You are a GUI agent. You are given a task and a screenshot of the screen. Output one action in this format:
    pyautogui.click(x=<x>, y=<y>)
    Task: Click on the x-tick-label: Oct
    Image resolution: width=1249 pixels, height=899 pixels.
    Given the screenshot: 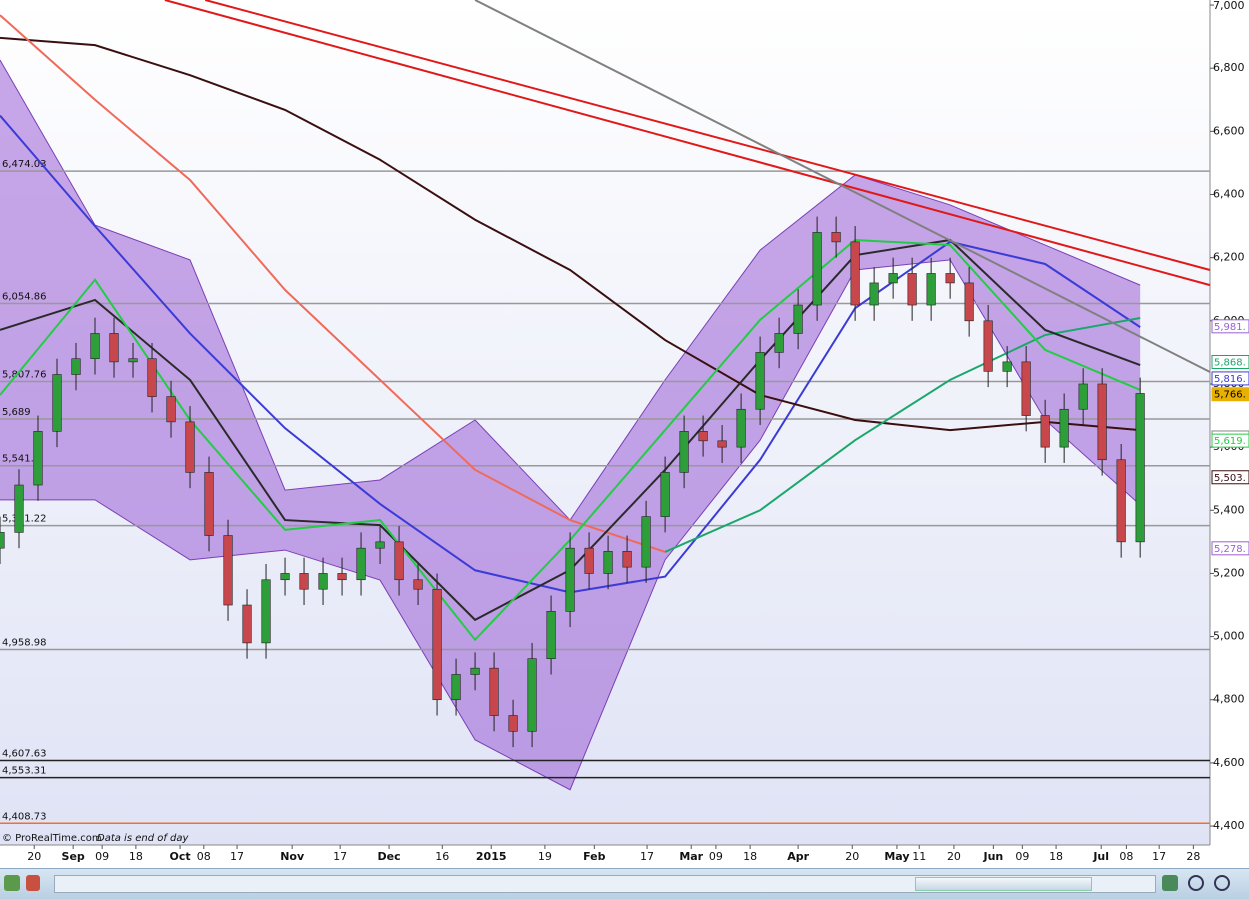 What is the action you would take?
    pyautogui.click(x=179, y=856)
    